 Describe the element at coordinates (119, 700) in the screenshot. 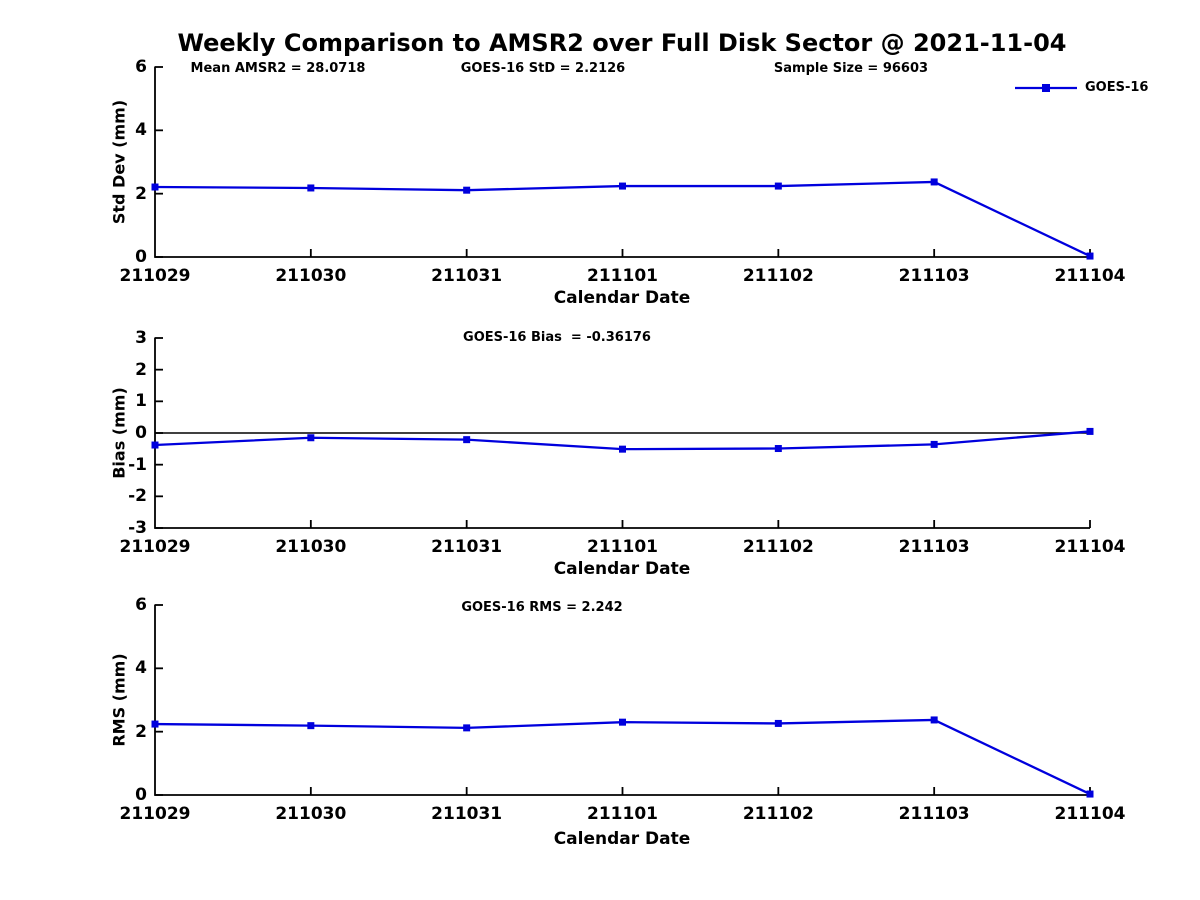

I see `y-axis-label-rms: RMS (mm)` at that location.